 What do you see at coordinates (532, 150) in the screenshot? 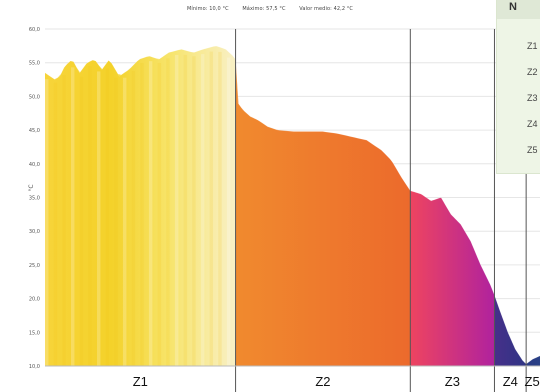
I see `legend-item-z5: Z5` at bounding box center [532, 150].